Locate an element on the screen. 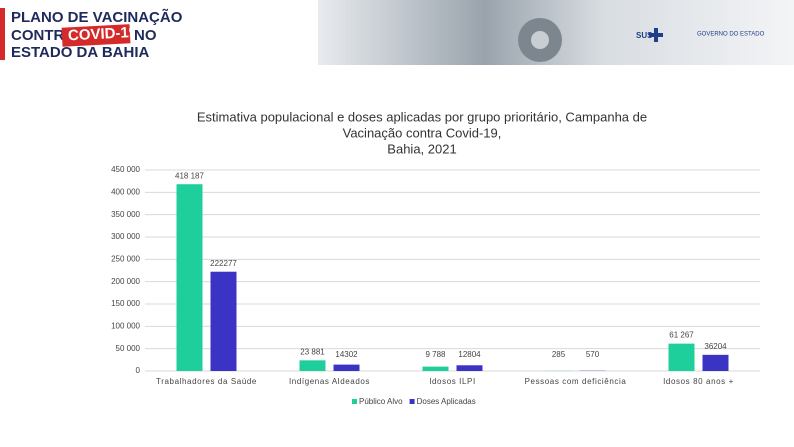 The height and width of the screenshot is (447, 794). value-label: 285 is located at coordinates (559, 354).